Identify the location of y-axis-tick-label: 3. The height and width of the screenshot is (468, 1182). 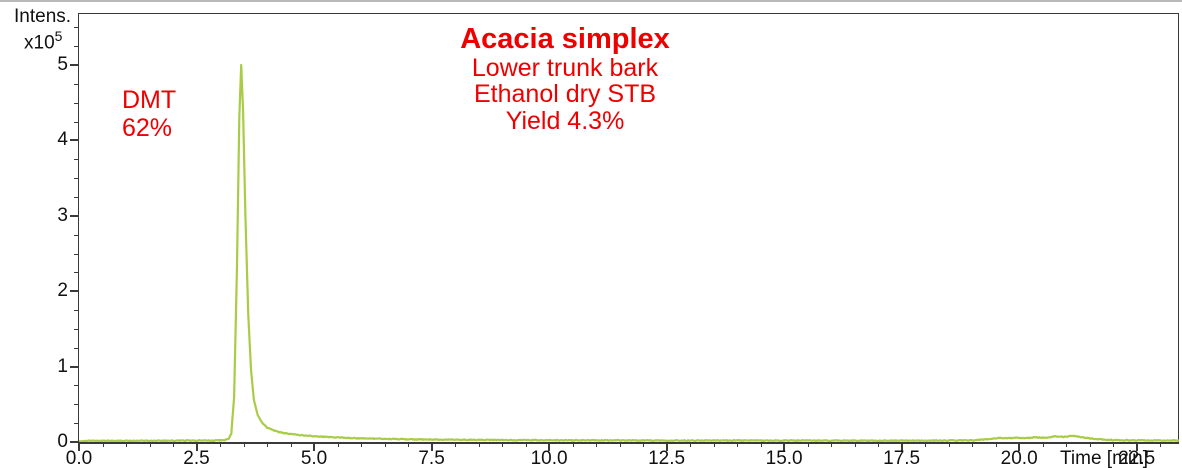
(62, 215).